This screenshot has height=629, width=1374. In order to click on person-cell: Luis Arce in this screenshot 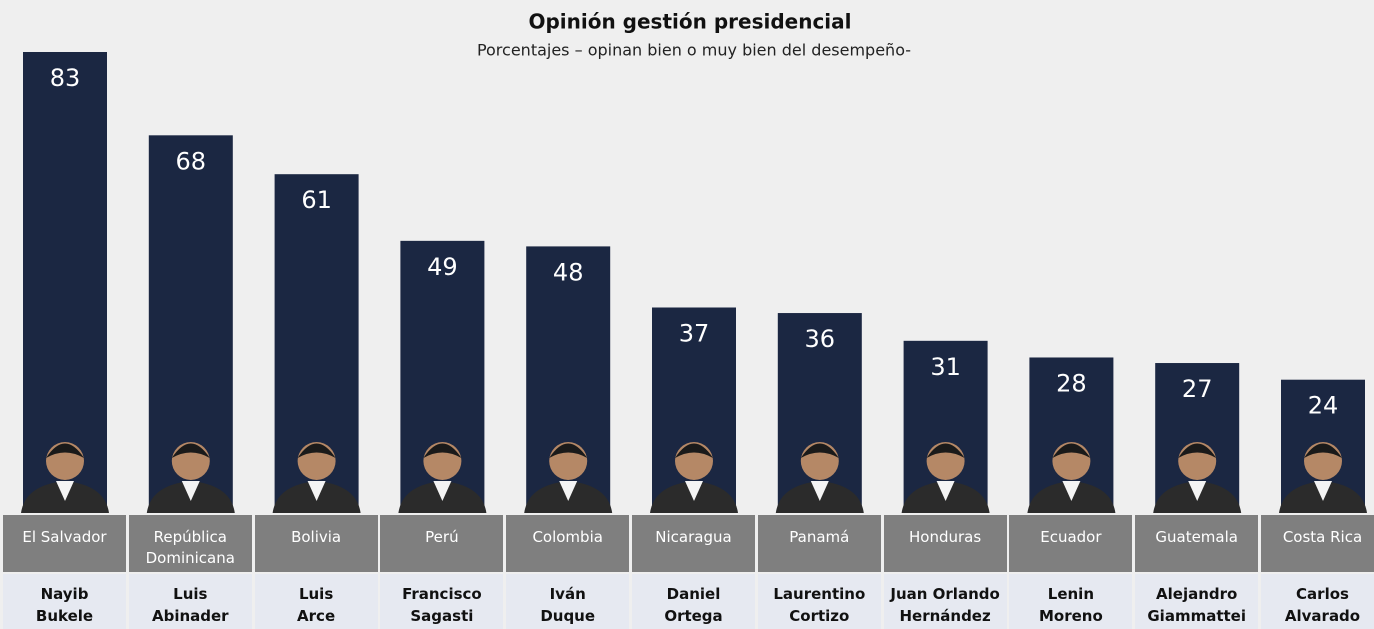, I will do `click(316, 601)`.